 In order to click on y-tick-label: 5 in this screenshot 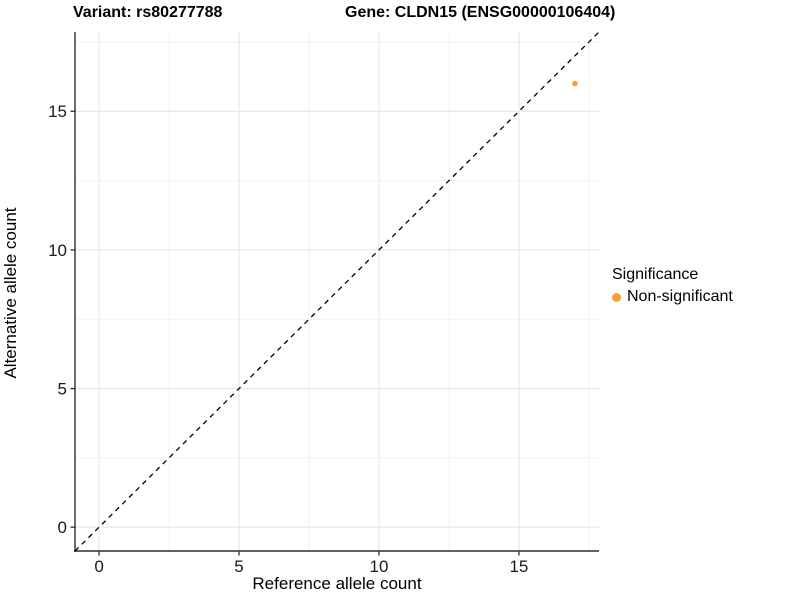, I will do `click(62, 388)`.